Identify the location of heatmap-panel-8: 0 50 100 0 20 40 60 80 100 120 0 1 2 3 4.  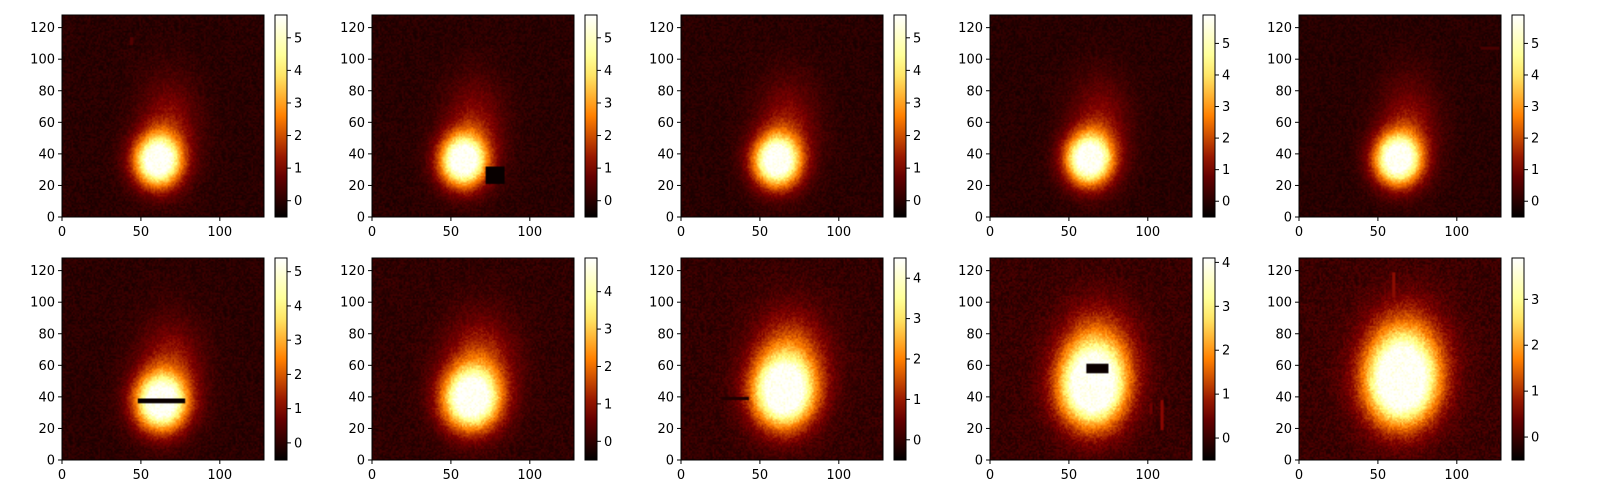
(785, 370).